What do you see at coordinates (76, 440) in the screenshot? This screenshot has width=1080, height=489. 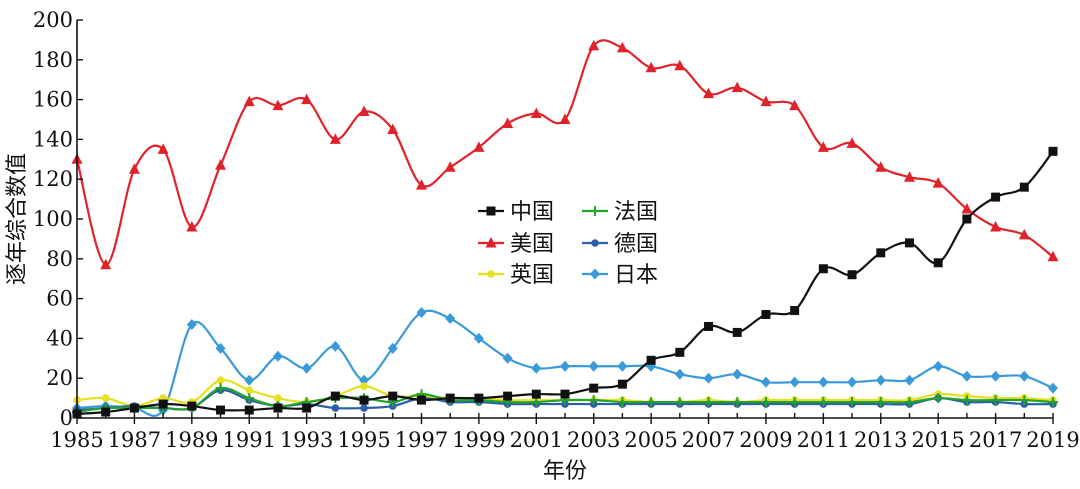 I see `x-tick-label: 1985` at bounding box center [76, 440].